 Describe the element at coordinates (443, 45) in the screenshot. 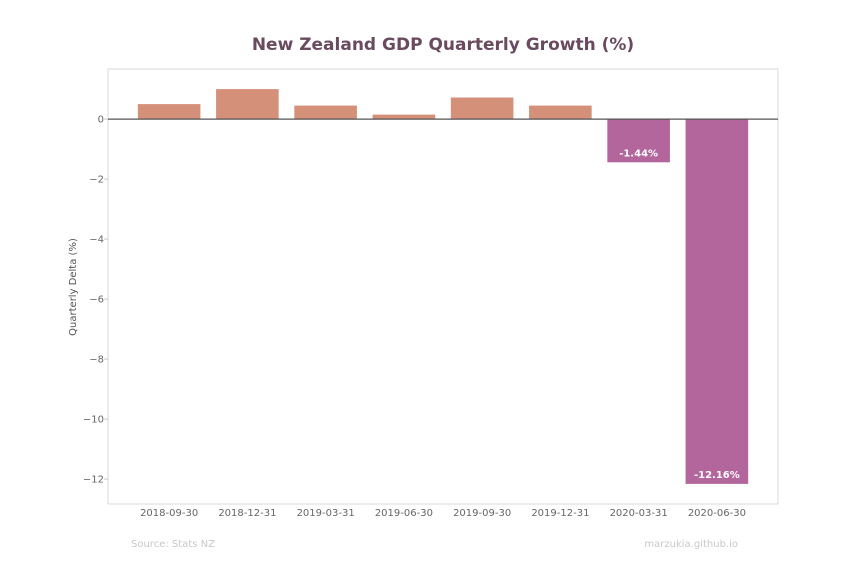

I see `chart-title: New Zealand GDP Quarterly Growth (%)` at that location.